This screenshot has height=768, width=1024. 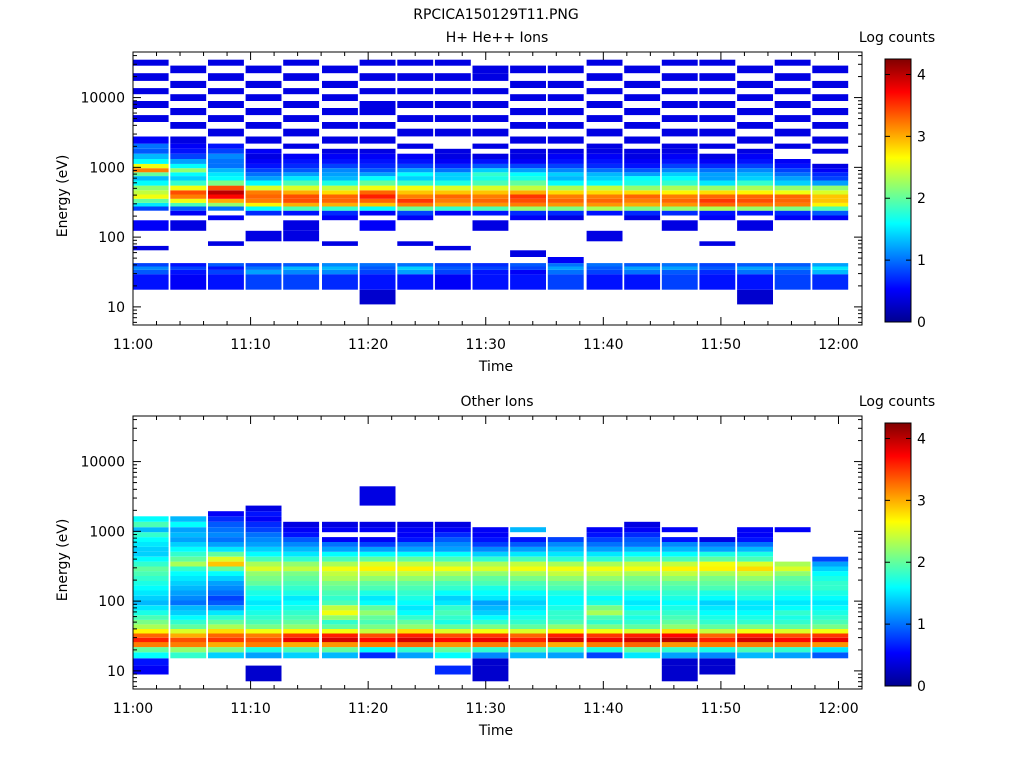 What do you see at coordinates (921, 563) in the screenshot?
I see `colorbar-tick-label: 2` at bounding box center [921, 563].